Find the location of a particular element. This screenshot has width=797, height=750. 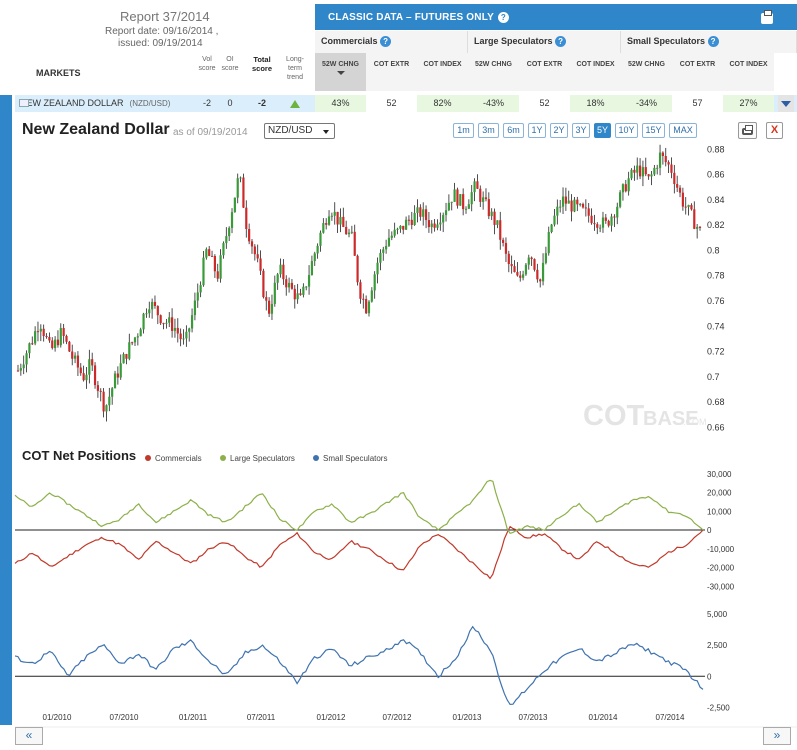

x-tick-label: 07/2010 is located at coordinates (124, 717).